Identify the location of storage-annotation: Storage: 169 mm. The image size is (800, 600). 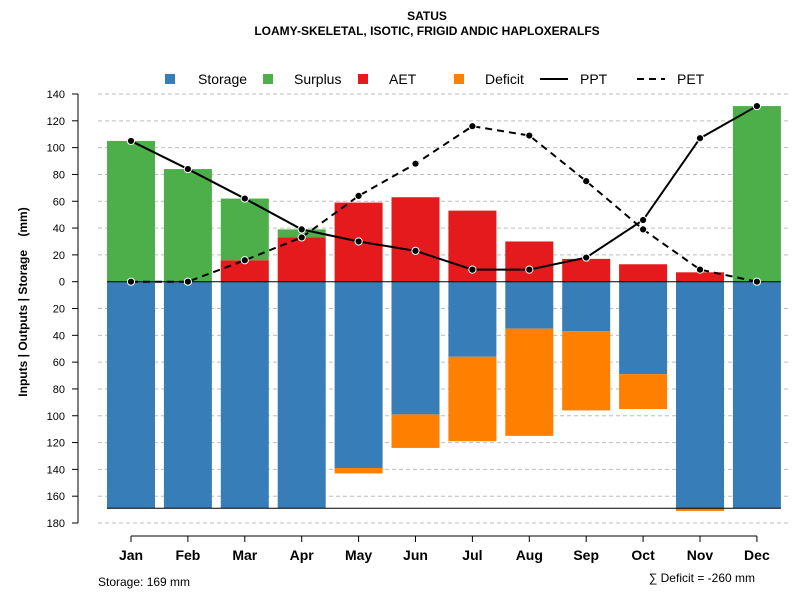
(144, 582).